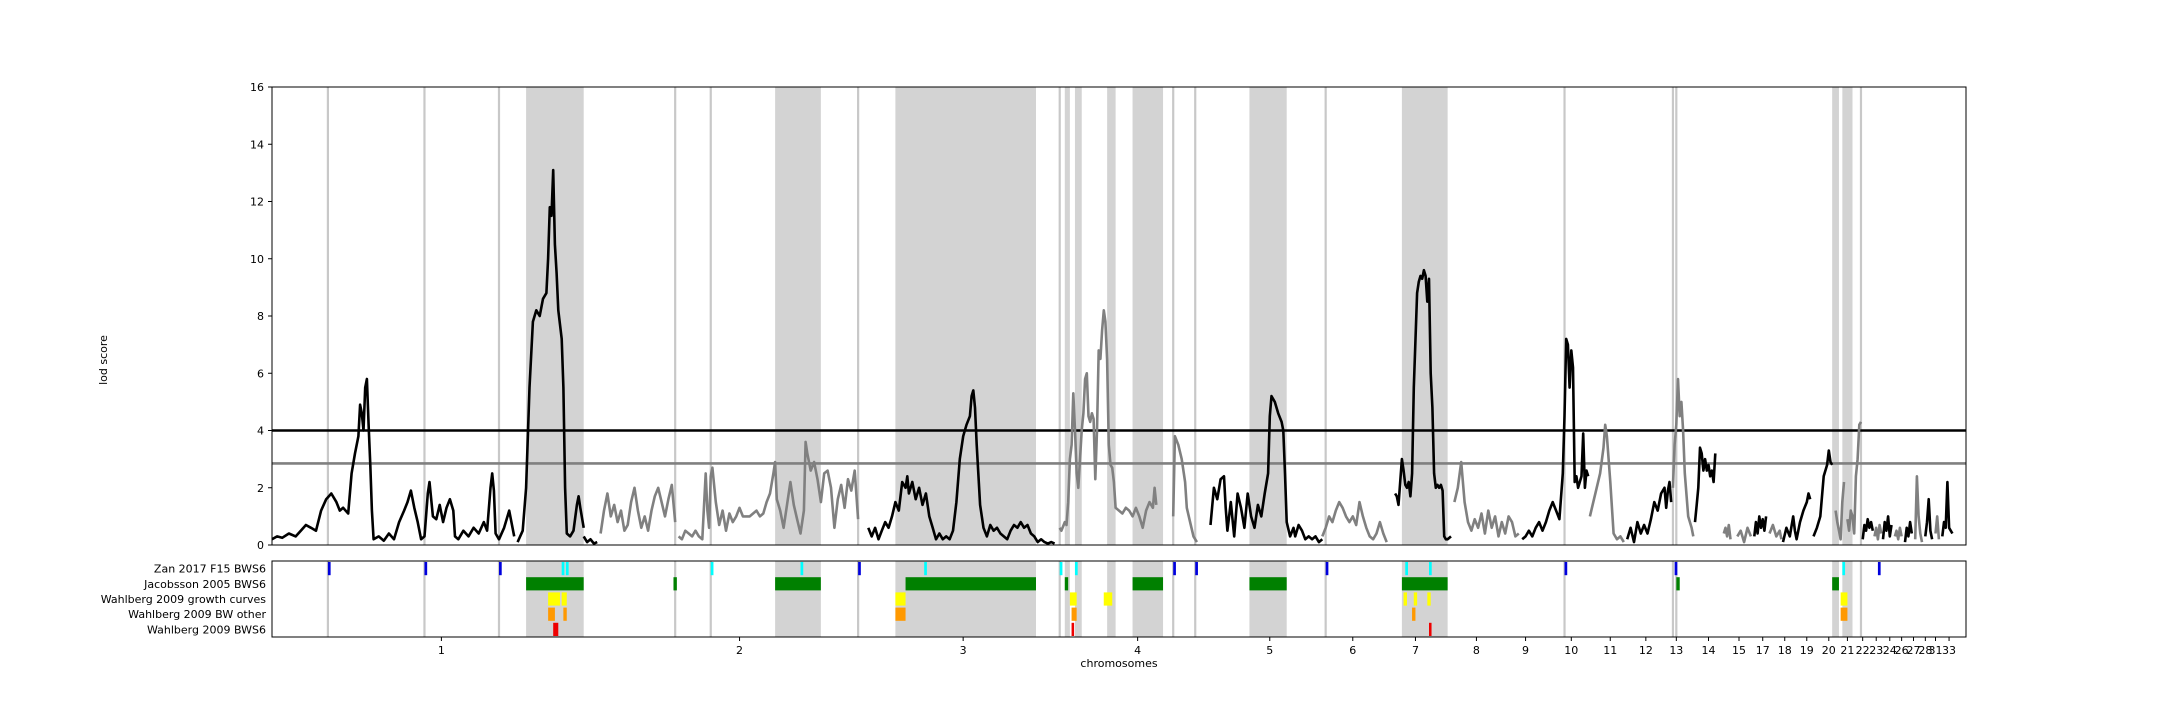 This screenshot has width=2160, height=720. What do you see at coordinates (1676, 650) in the screenshot?
I see `x-tick-label: 13` at bounding box center [1676, 650].